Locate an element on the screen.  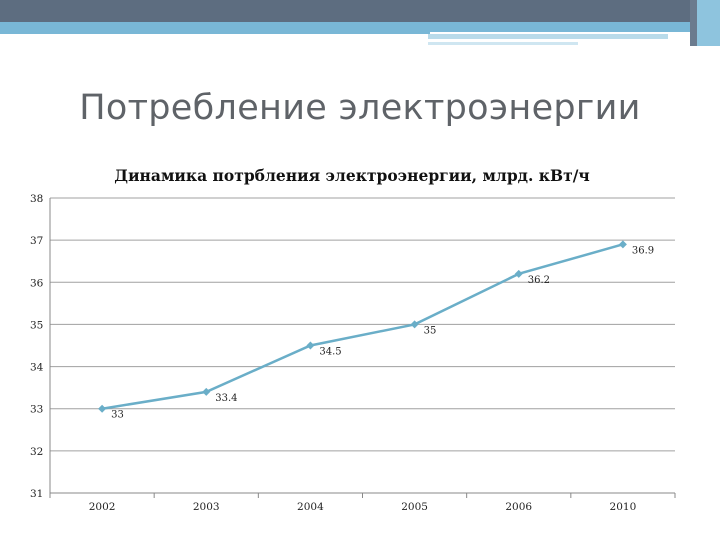
y-tick-label: 32 is located at coordinates (36, 452).